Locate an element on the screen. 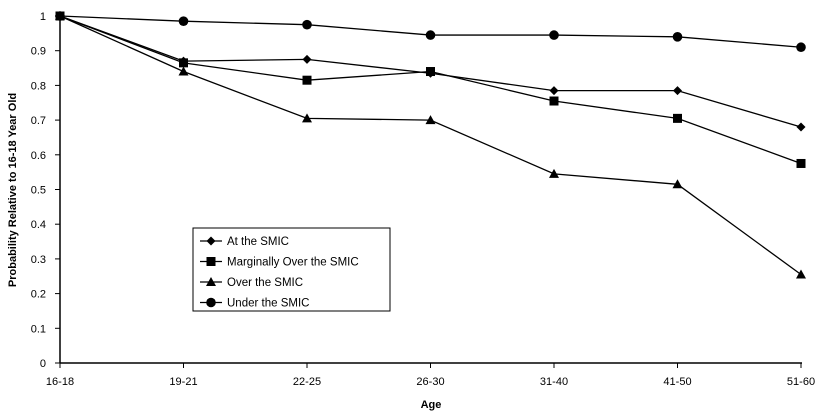  legend-label: Over the SMIC is located at coordinates (265, 283).